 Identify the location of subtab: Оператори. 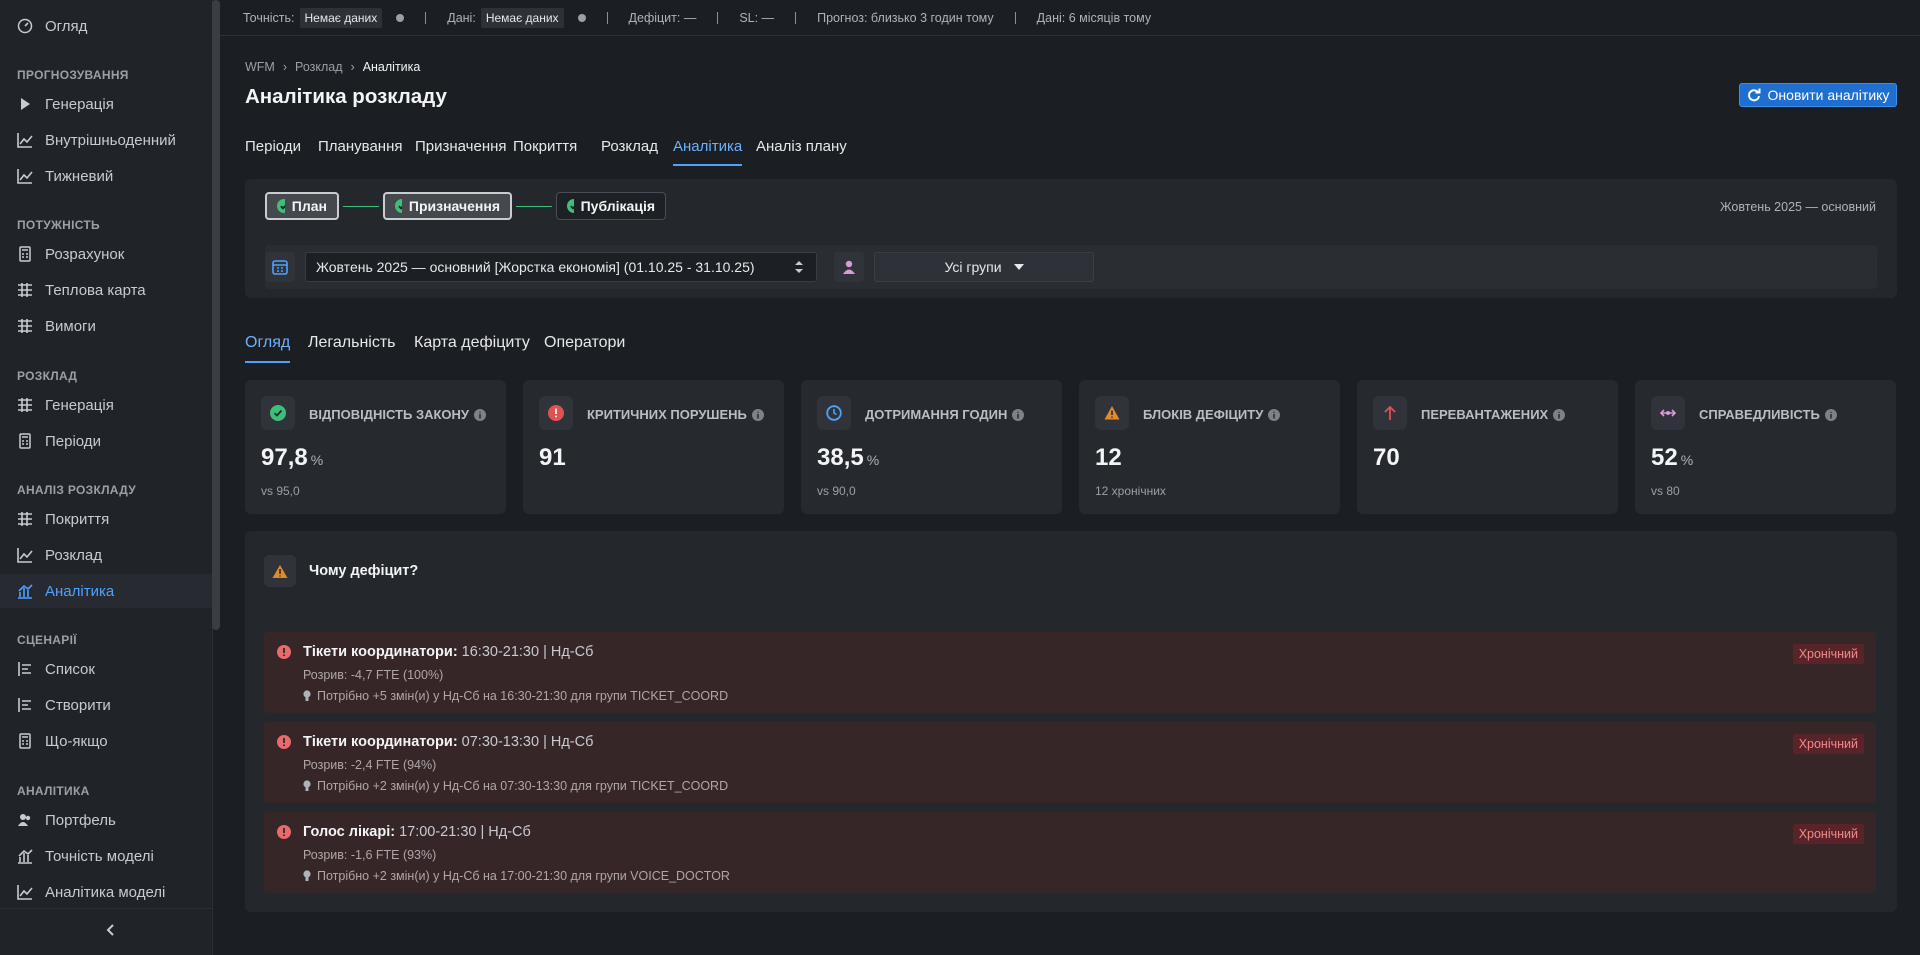
(585, 342).